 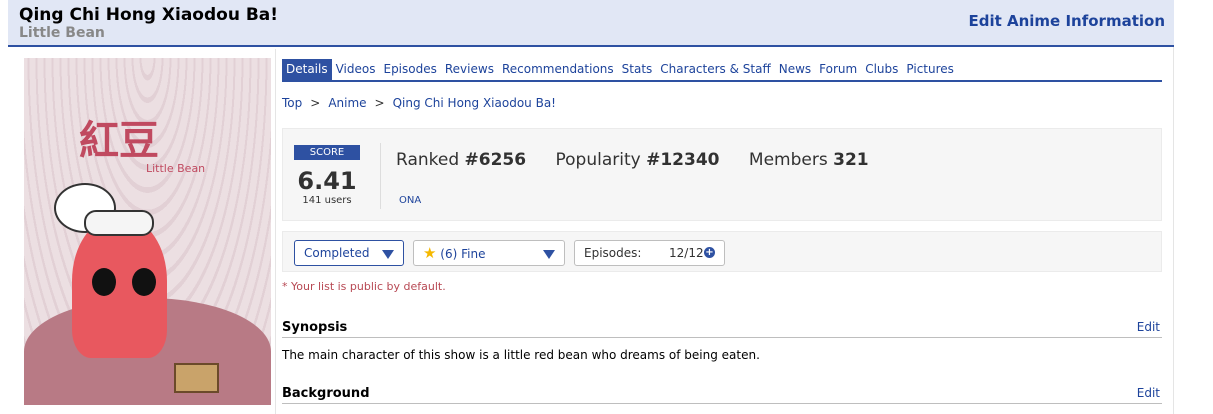 What do you see at coordinates (882, 69) in the screenshot?
I see `tab-clubs: Clubs` at bounding box center [882, 69].